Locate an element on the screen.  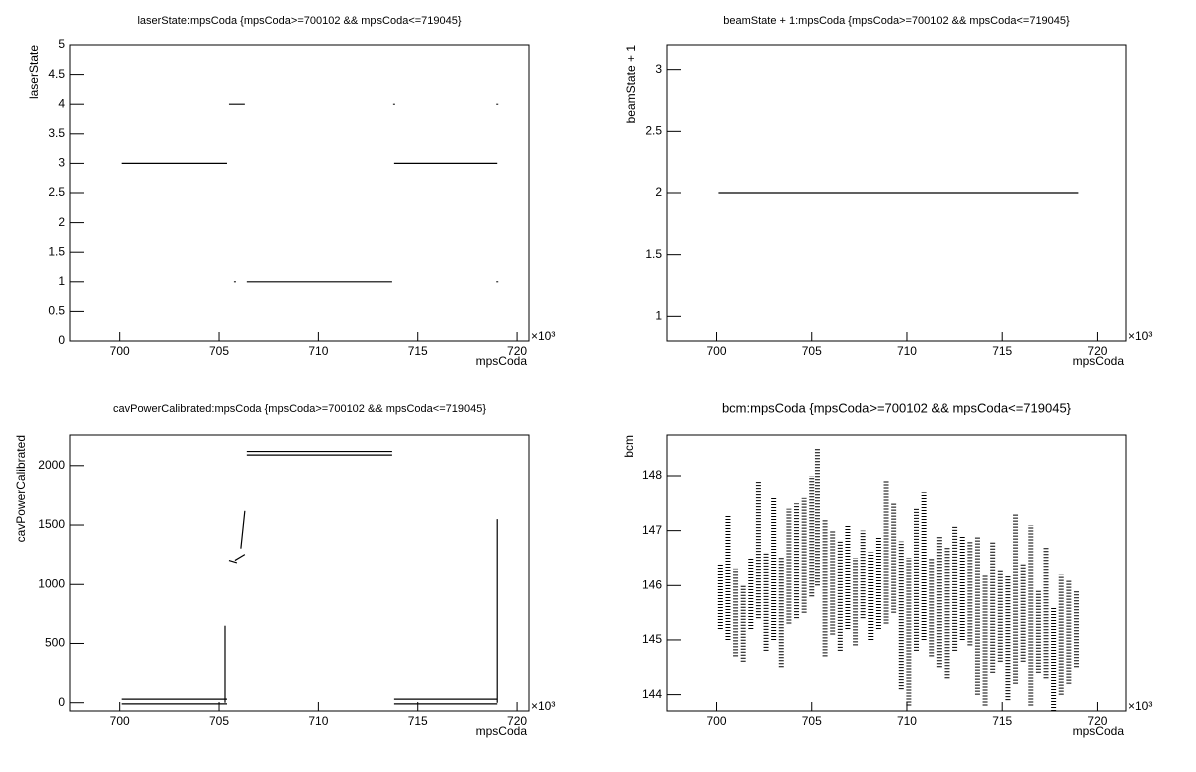
y-axis-label: beamState + 1 is located at coordinates (631, 84).